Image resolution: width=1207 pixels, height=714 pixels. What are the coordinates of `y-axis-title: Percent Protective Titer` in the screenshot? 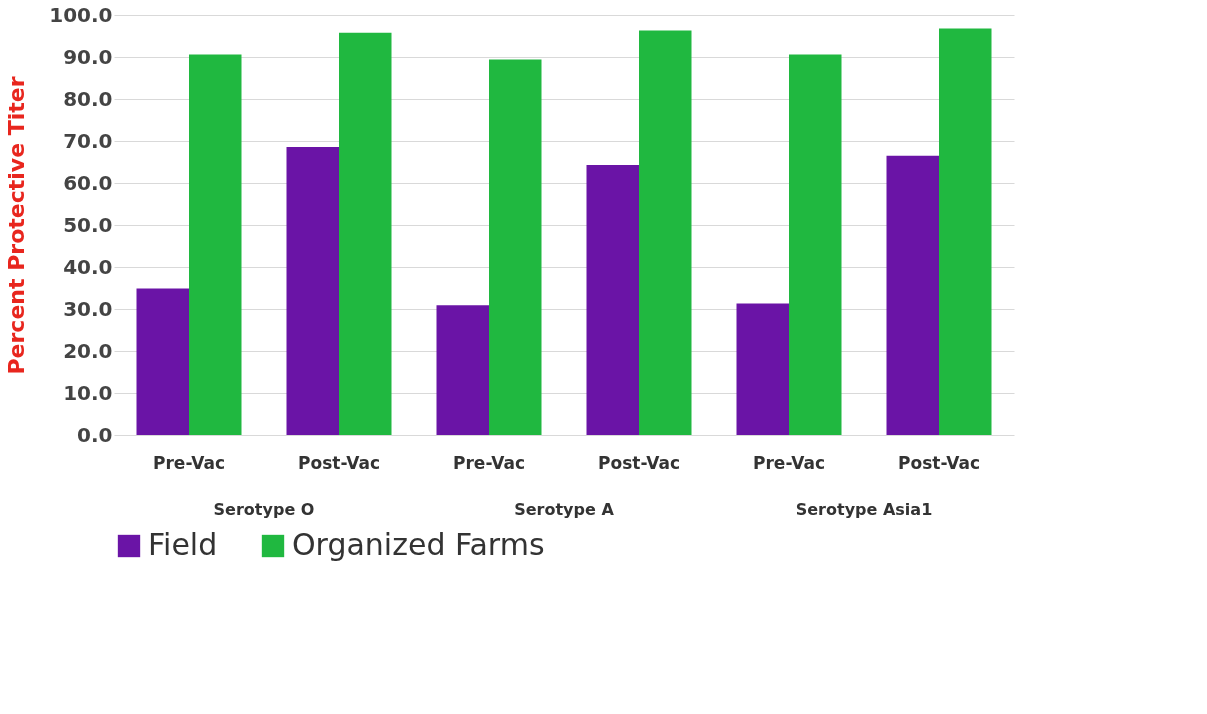 It's located at (17, 225).